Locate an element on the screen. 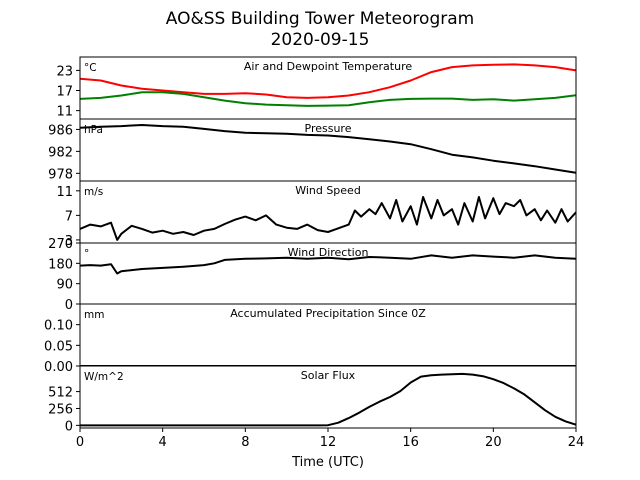 Image resolution: width=640 pixels, height=480 pixels. y-tick-label-wind_direction-1: 90 is located at coordinates (64, 285).